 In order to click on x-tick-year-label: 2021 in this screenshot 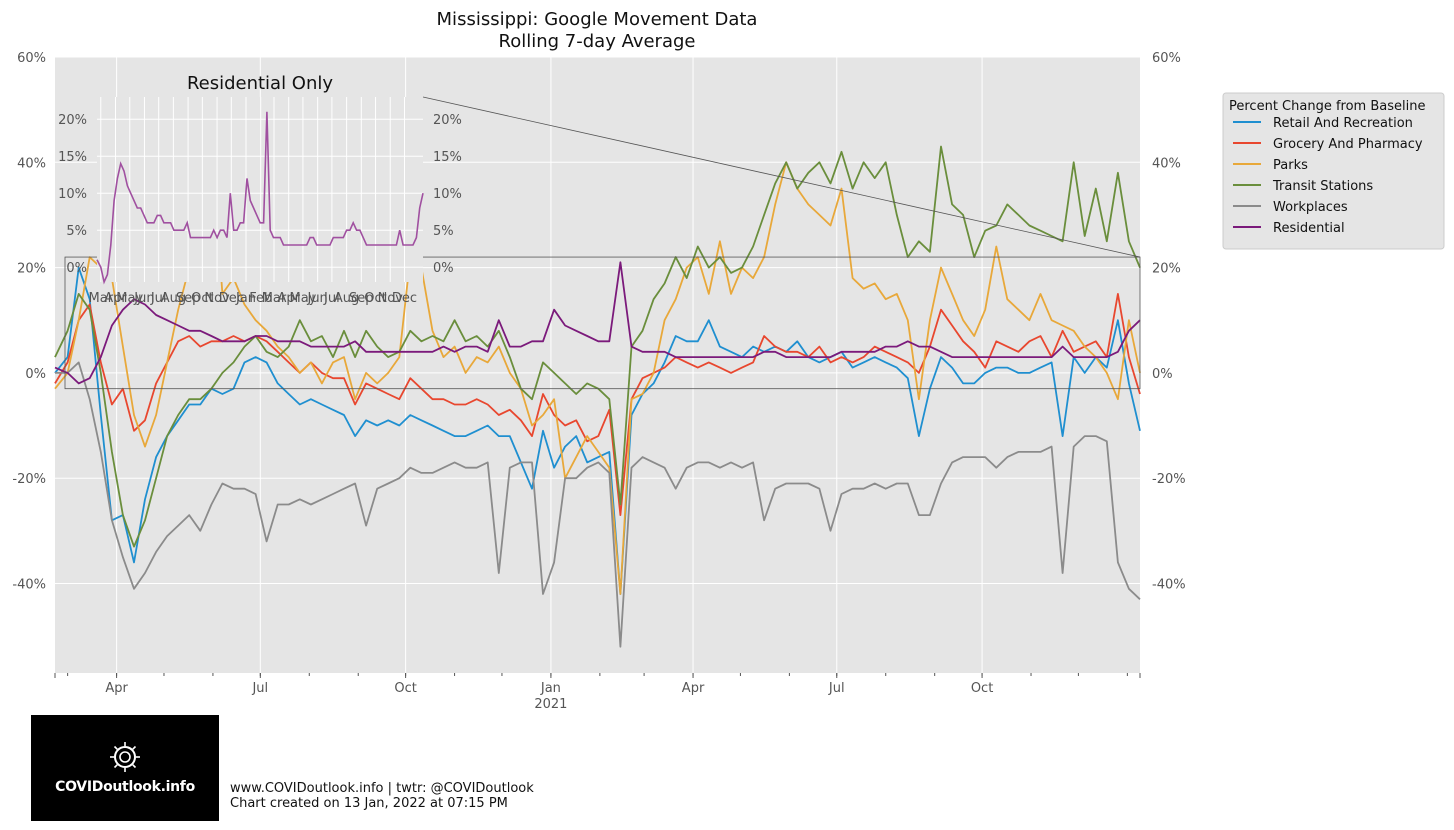, I will do `click(550, 704)`.